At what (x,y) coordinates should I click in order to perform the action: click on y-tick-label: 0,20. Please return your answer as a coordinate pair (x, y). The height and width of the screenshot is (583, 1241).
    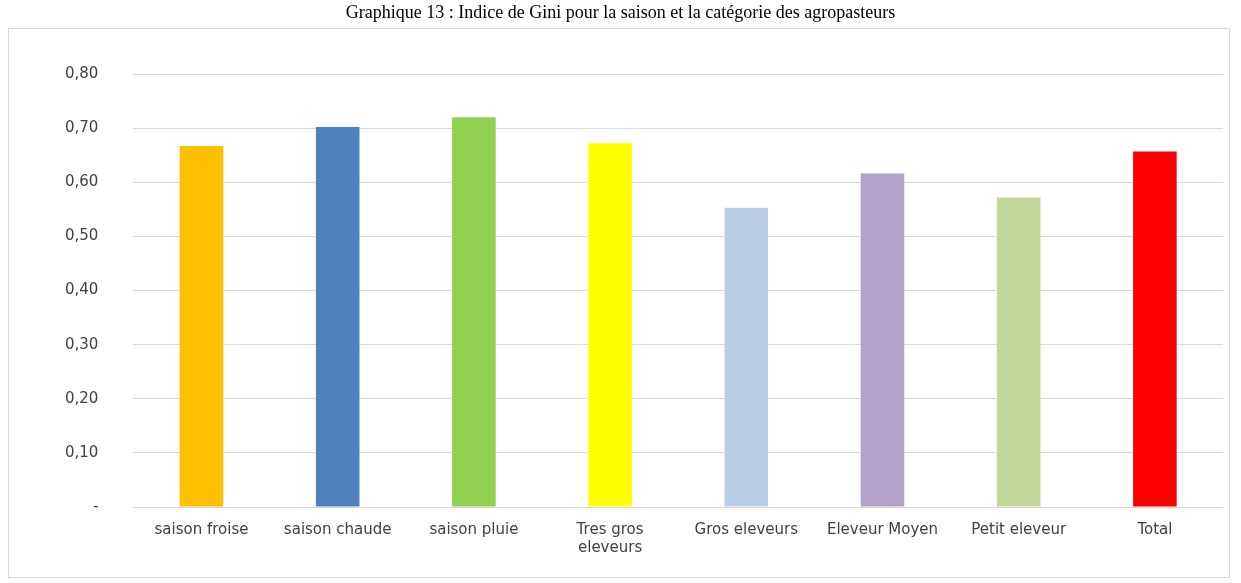
    Looking at the image, I should click on (81, 397).